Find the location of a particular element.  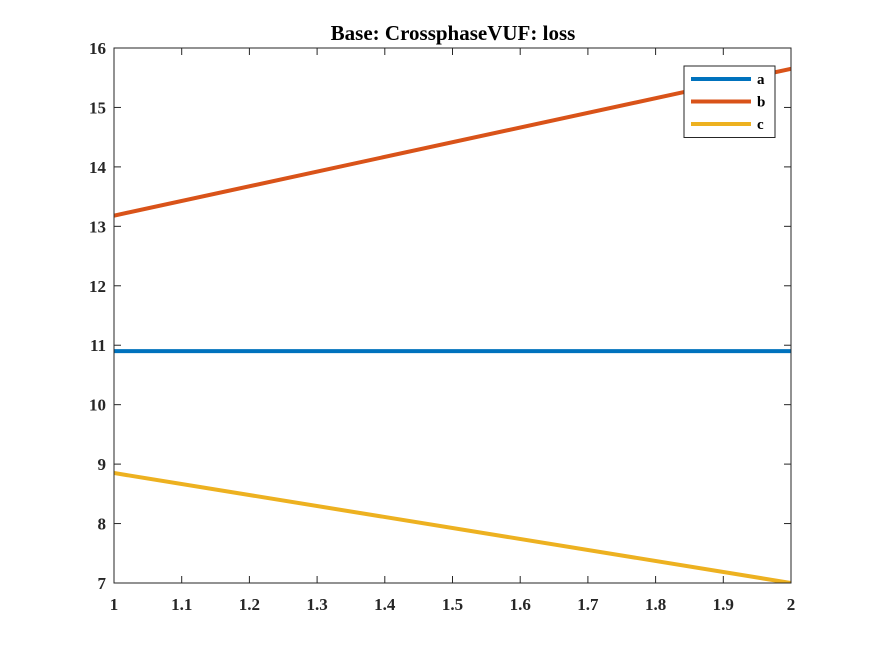

y-tick-label: 11 is located at coordinates (98, 345).